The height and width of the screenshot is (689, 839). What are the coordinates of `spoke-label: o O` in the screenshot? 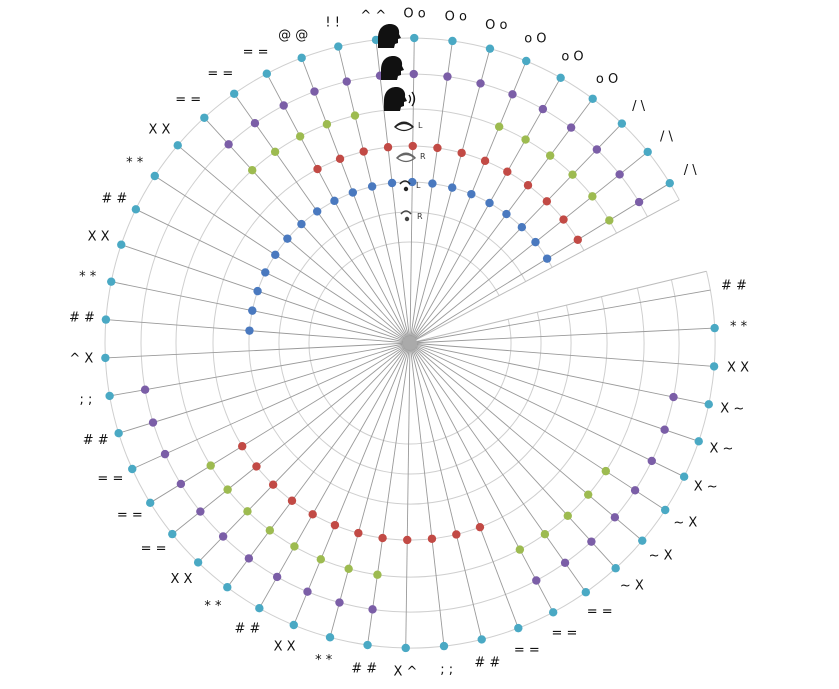 It's located at (535, 38).